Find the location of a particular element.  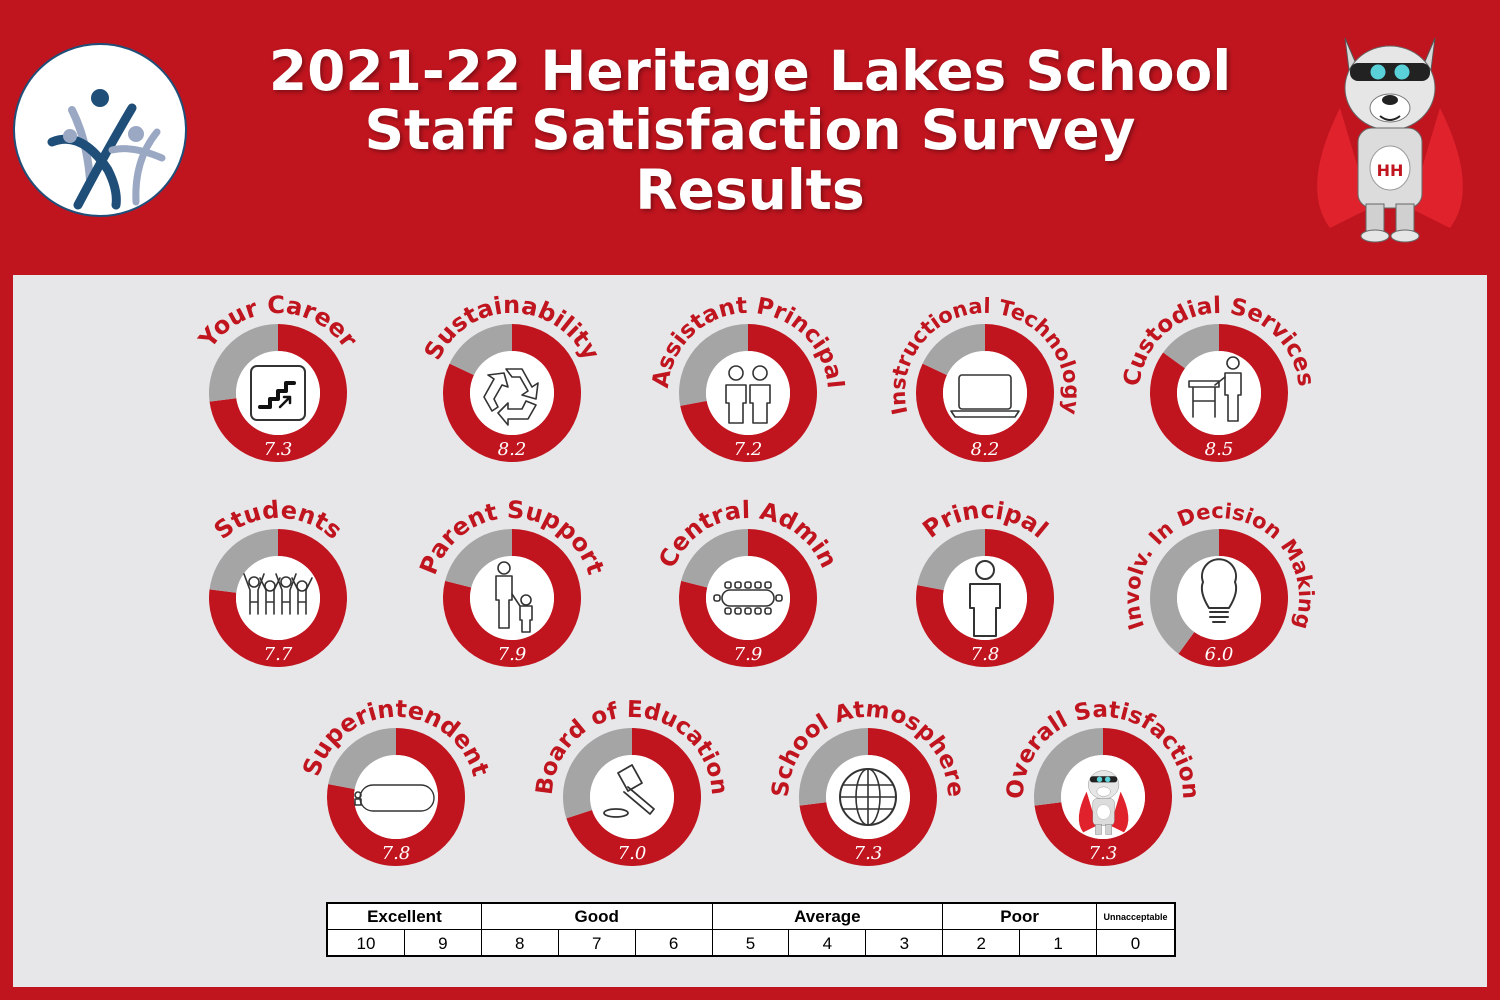

score-label: 8.5 is located at coordinates (1219, 449).